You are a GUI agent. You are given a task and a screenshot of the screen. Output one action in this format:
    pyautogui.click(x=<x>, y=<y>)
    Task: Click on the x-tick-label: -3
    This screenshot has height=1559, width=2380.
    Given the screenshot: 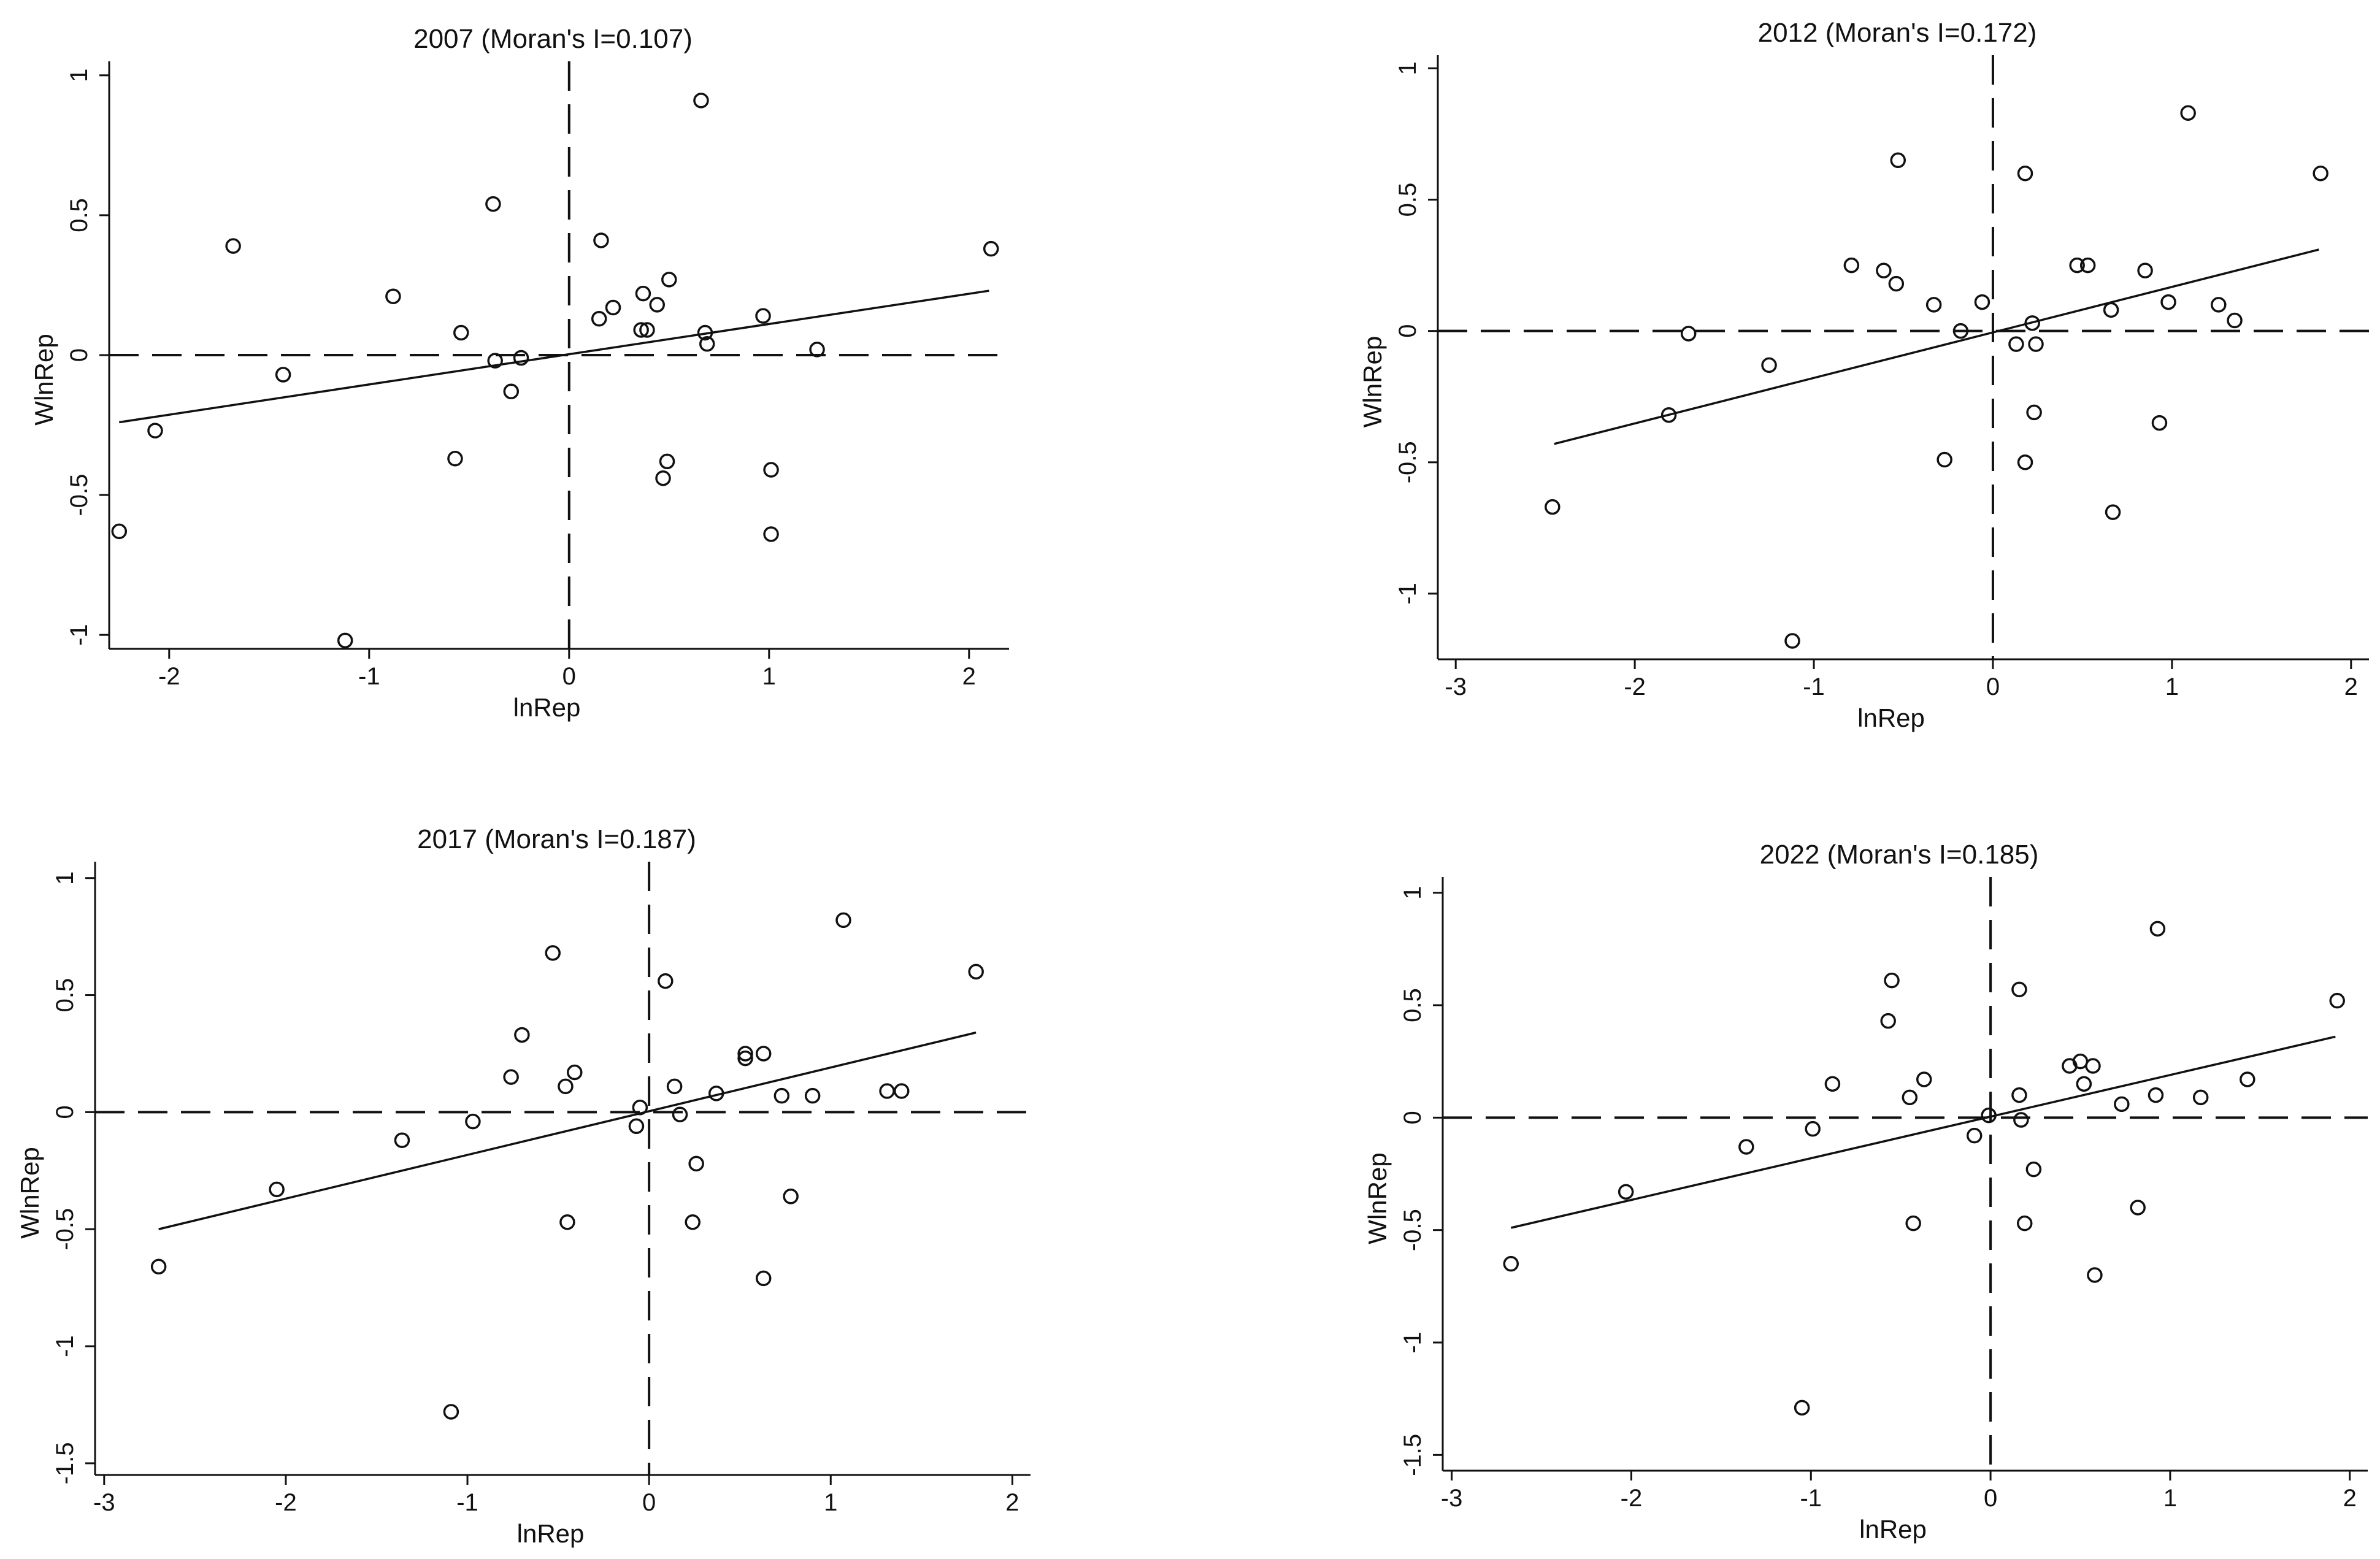 What is the action you would take?
    pyautogui.click(x=1452, y=1498)
    